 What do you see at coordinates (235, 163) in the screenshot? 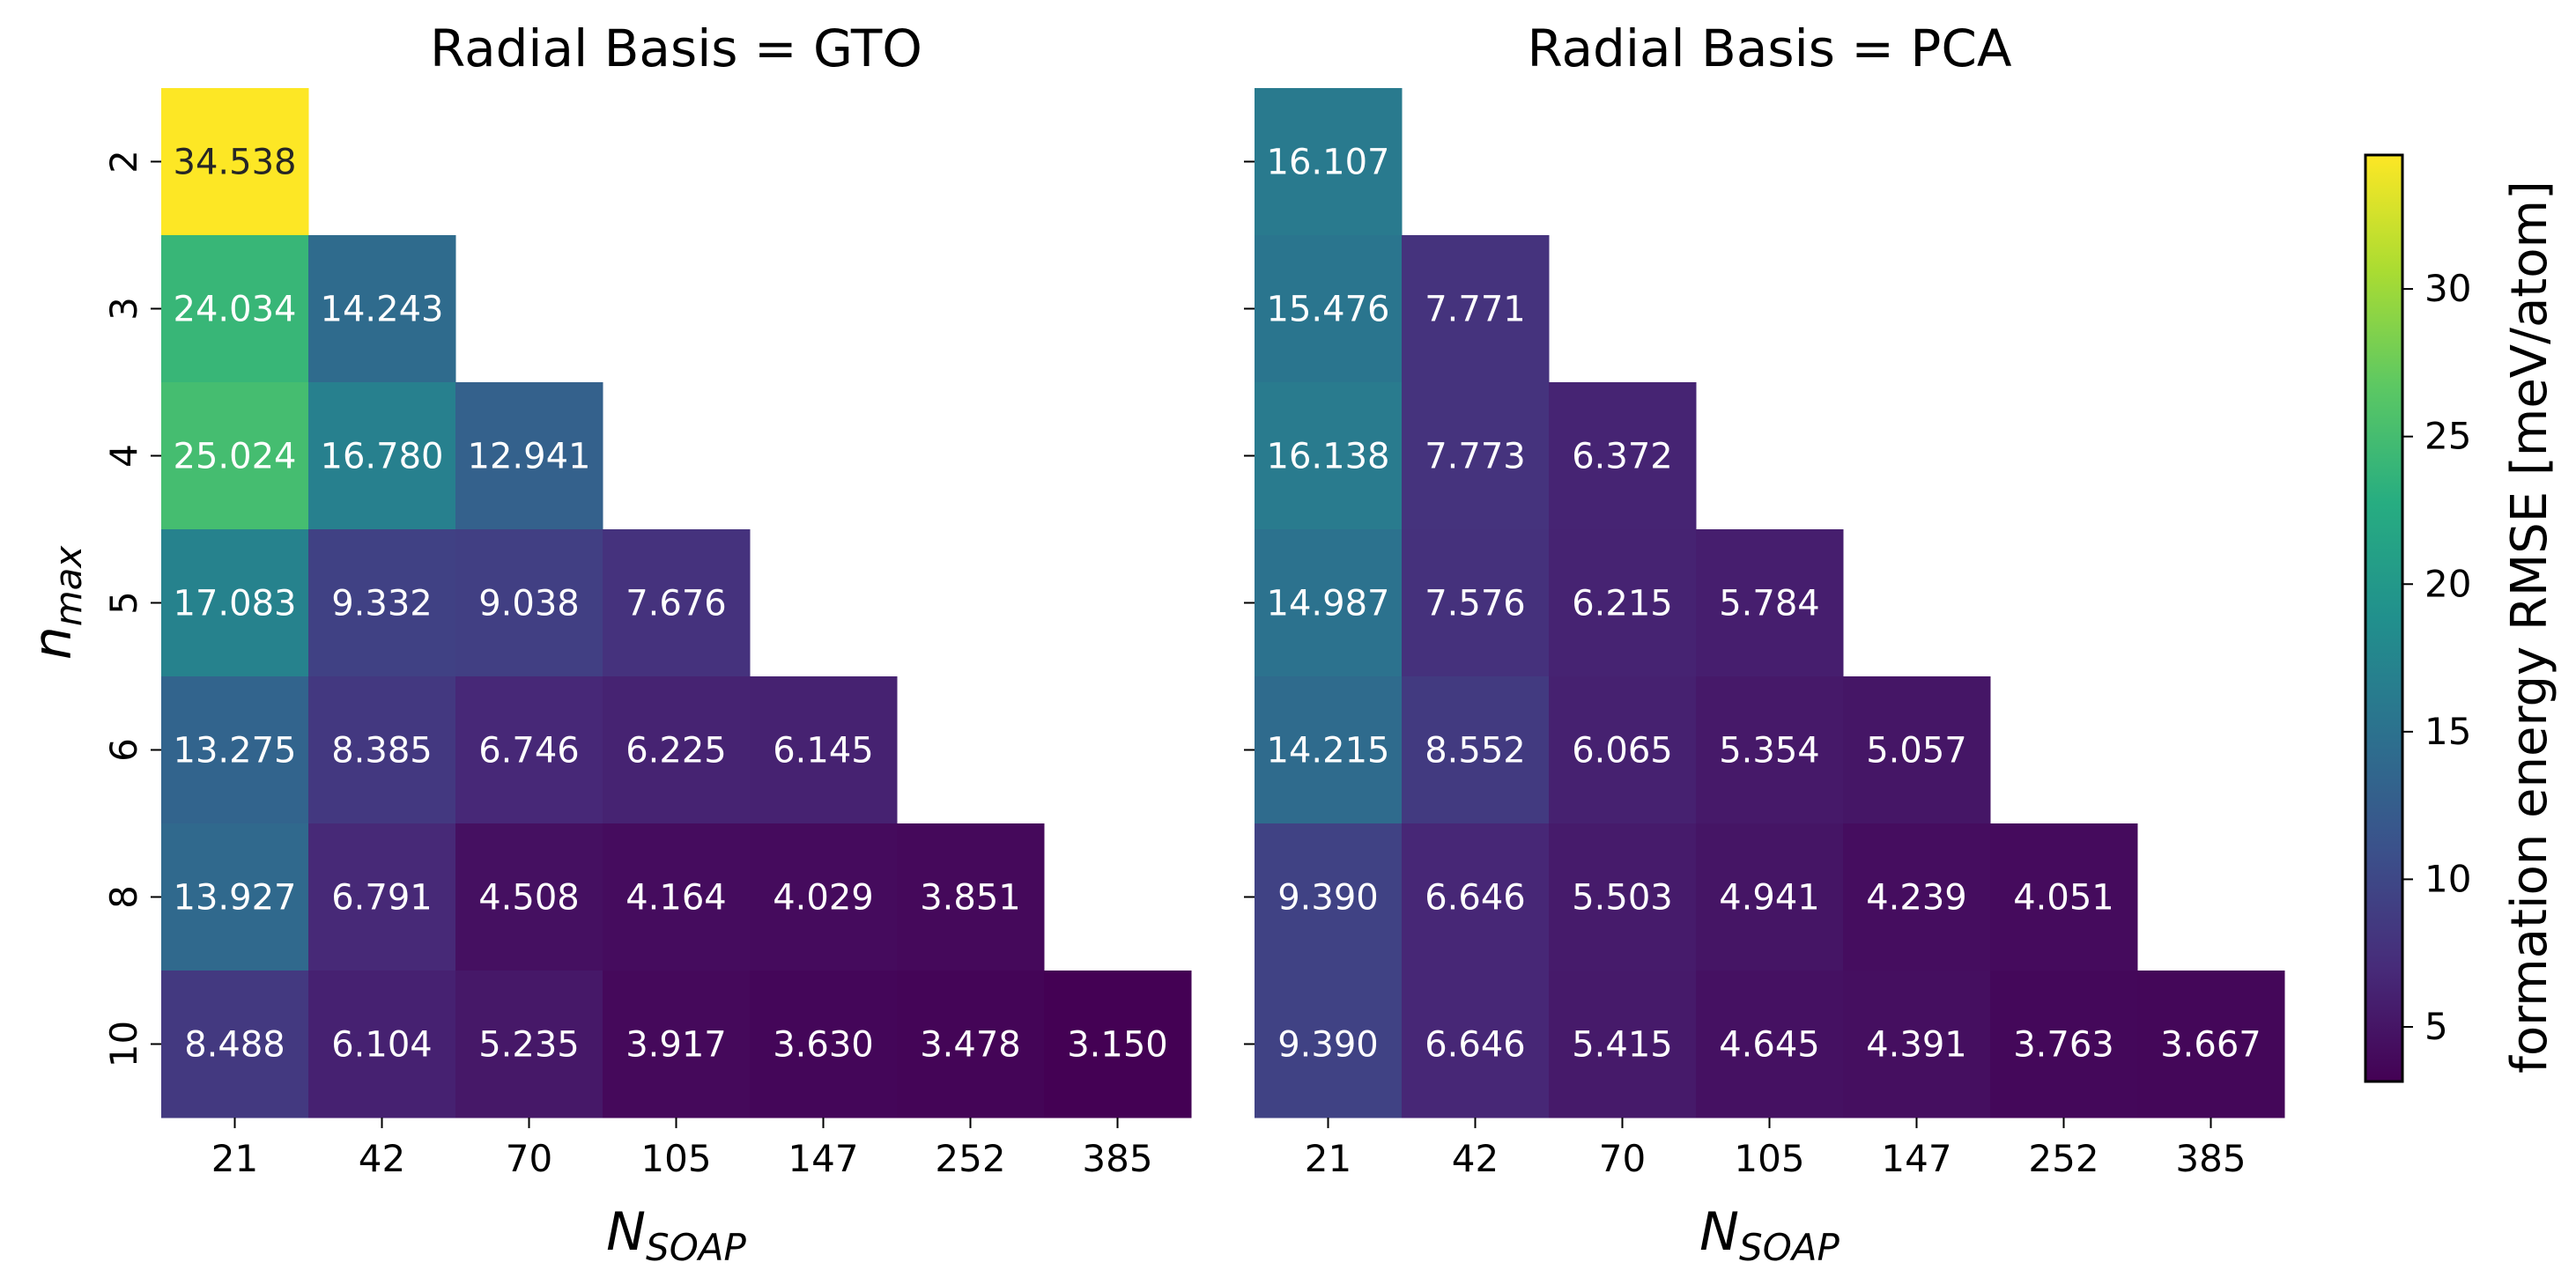
I see `cell-value-label: 34.538` at bounding box center [235, 163].